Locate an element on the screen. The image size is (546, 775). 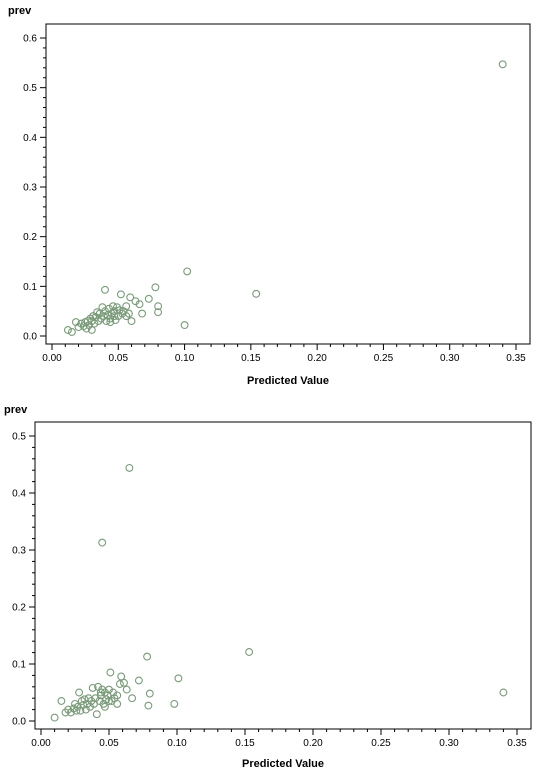
y-tick-label: 0.6 is located at coordinates (30, 39).